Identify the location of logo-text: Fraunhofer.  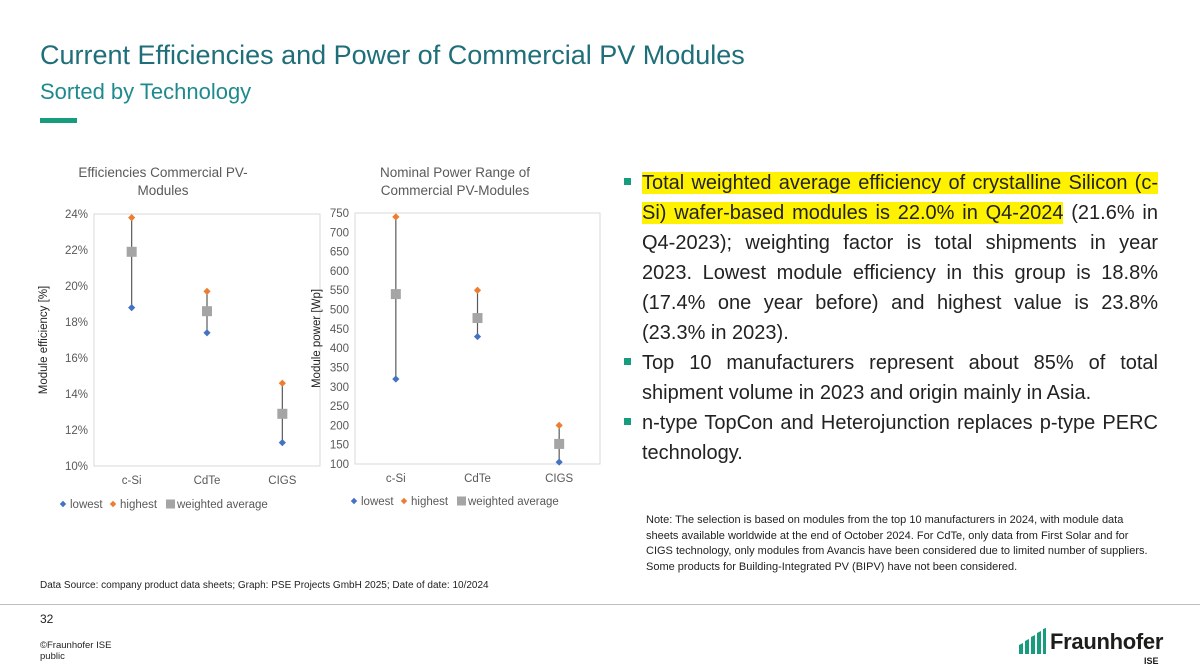
(1107, 641).